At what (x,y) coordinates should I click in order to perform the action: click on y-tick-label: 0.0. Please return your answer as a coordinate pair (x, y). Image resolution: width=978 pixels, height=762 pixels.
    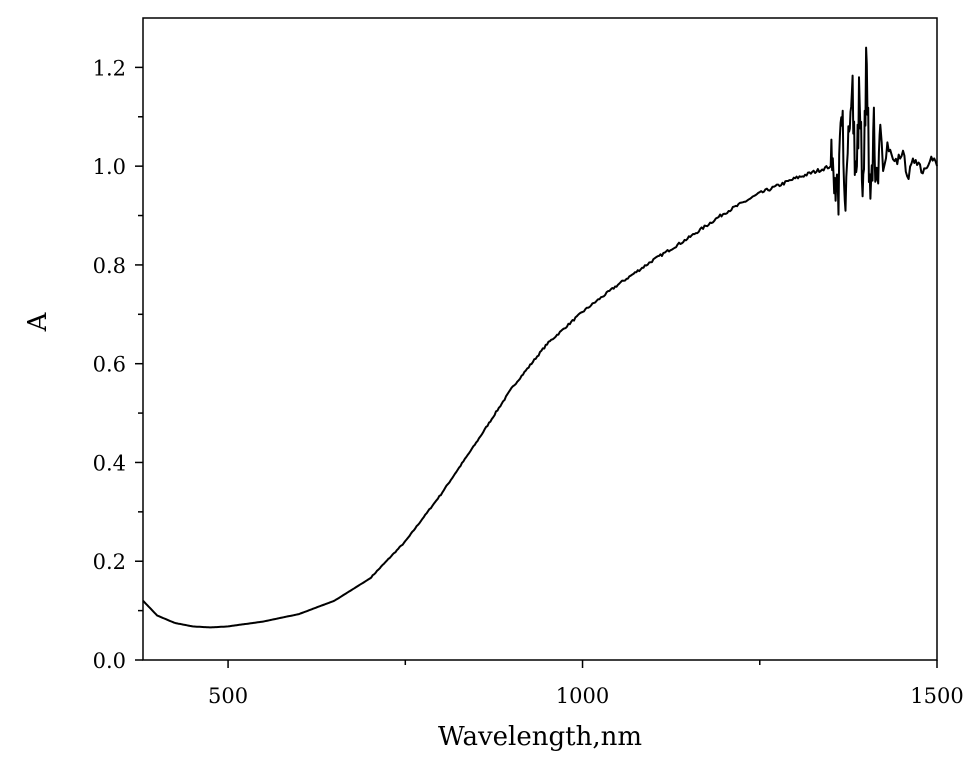
    Looking at the image, I should click on (109, 661).